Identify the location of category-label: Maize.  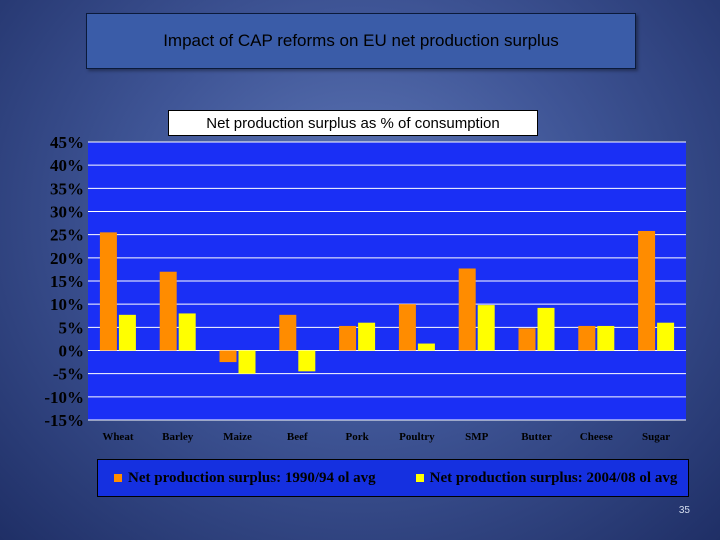
(237, 437).